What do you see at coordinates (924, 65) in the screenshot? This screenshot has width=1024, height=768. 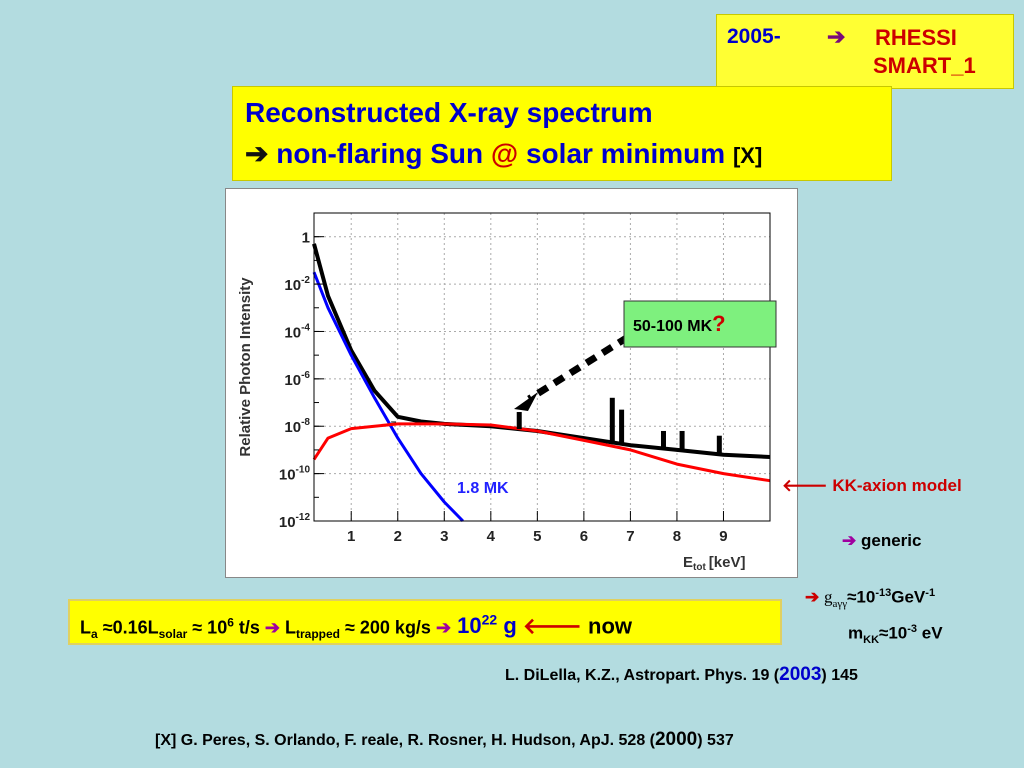 I see `mission-smart1: SMART_1` at bounding box center [924, 65].